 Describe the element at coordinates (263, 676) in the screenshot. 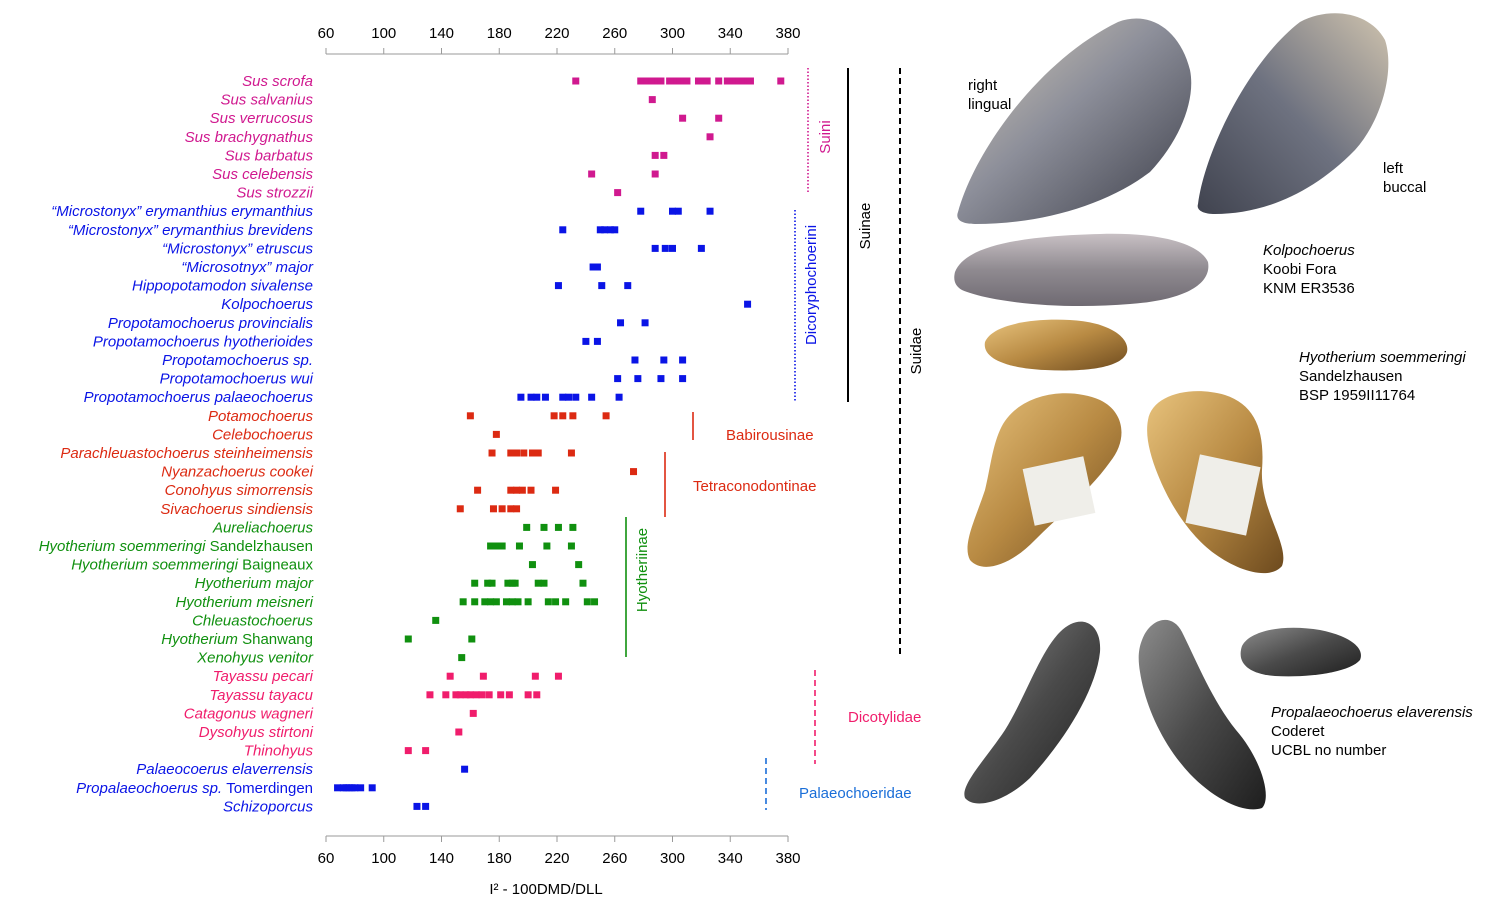

I see `row-label: Tayassu pecari` at that location.